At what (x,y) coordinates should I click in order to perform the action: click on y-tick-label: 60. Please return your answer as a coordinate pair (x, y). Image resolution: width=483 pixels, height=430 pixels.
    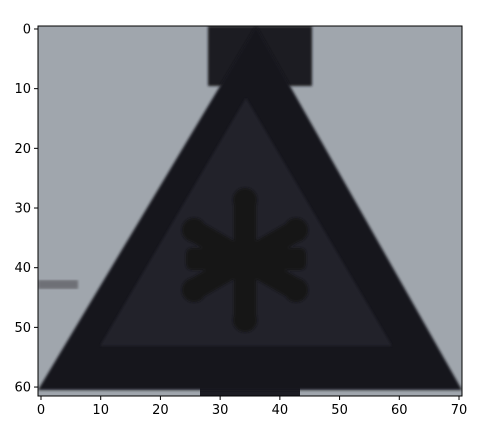
    Looking at the image, I should click on (22, 388).